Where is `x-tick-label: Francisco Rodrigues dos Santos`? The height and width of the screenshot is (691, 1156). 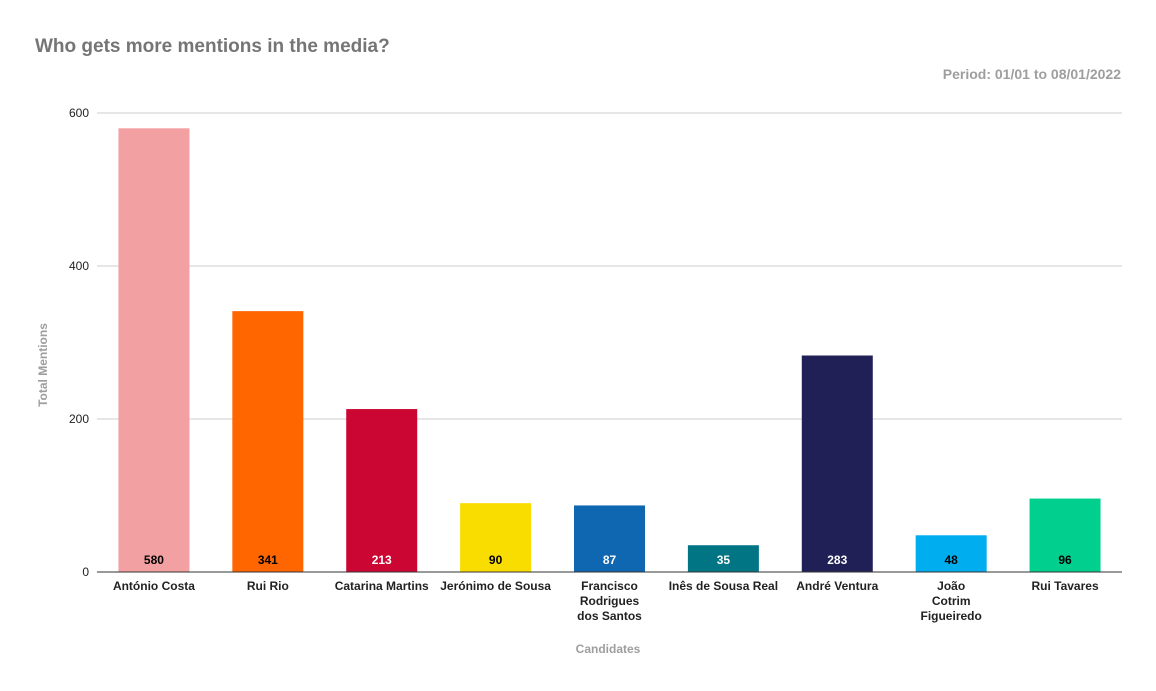
x-tick-label: Francisco Rodrigues dos Santos is located at coordinates (609, 601).